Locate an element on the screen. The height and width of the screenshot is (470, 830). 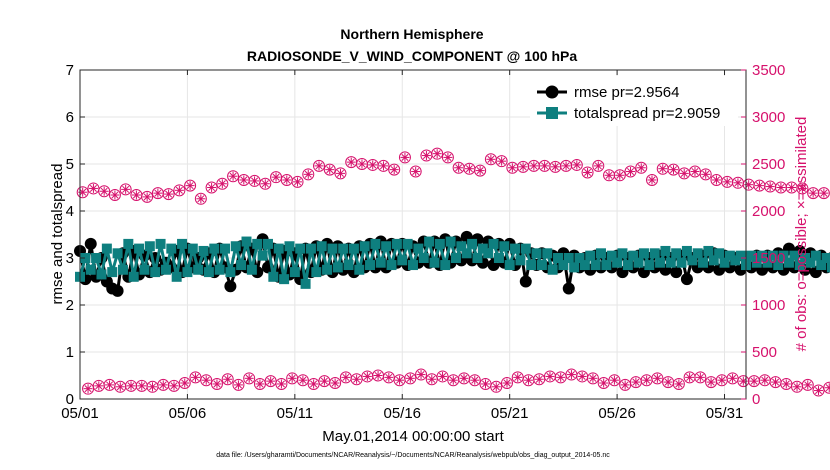
y-right-tick-label: 1000 is located at coordinates (768, 305).